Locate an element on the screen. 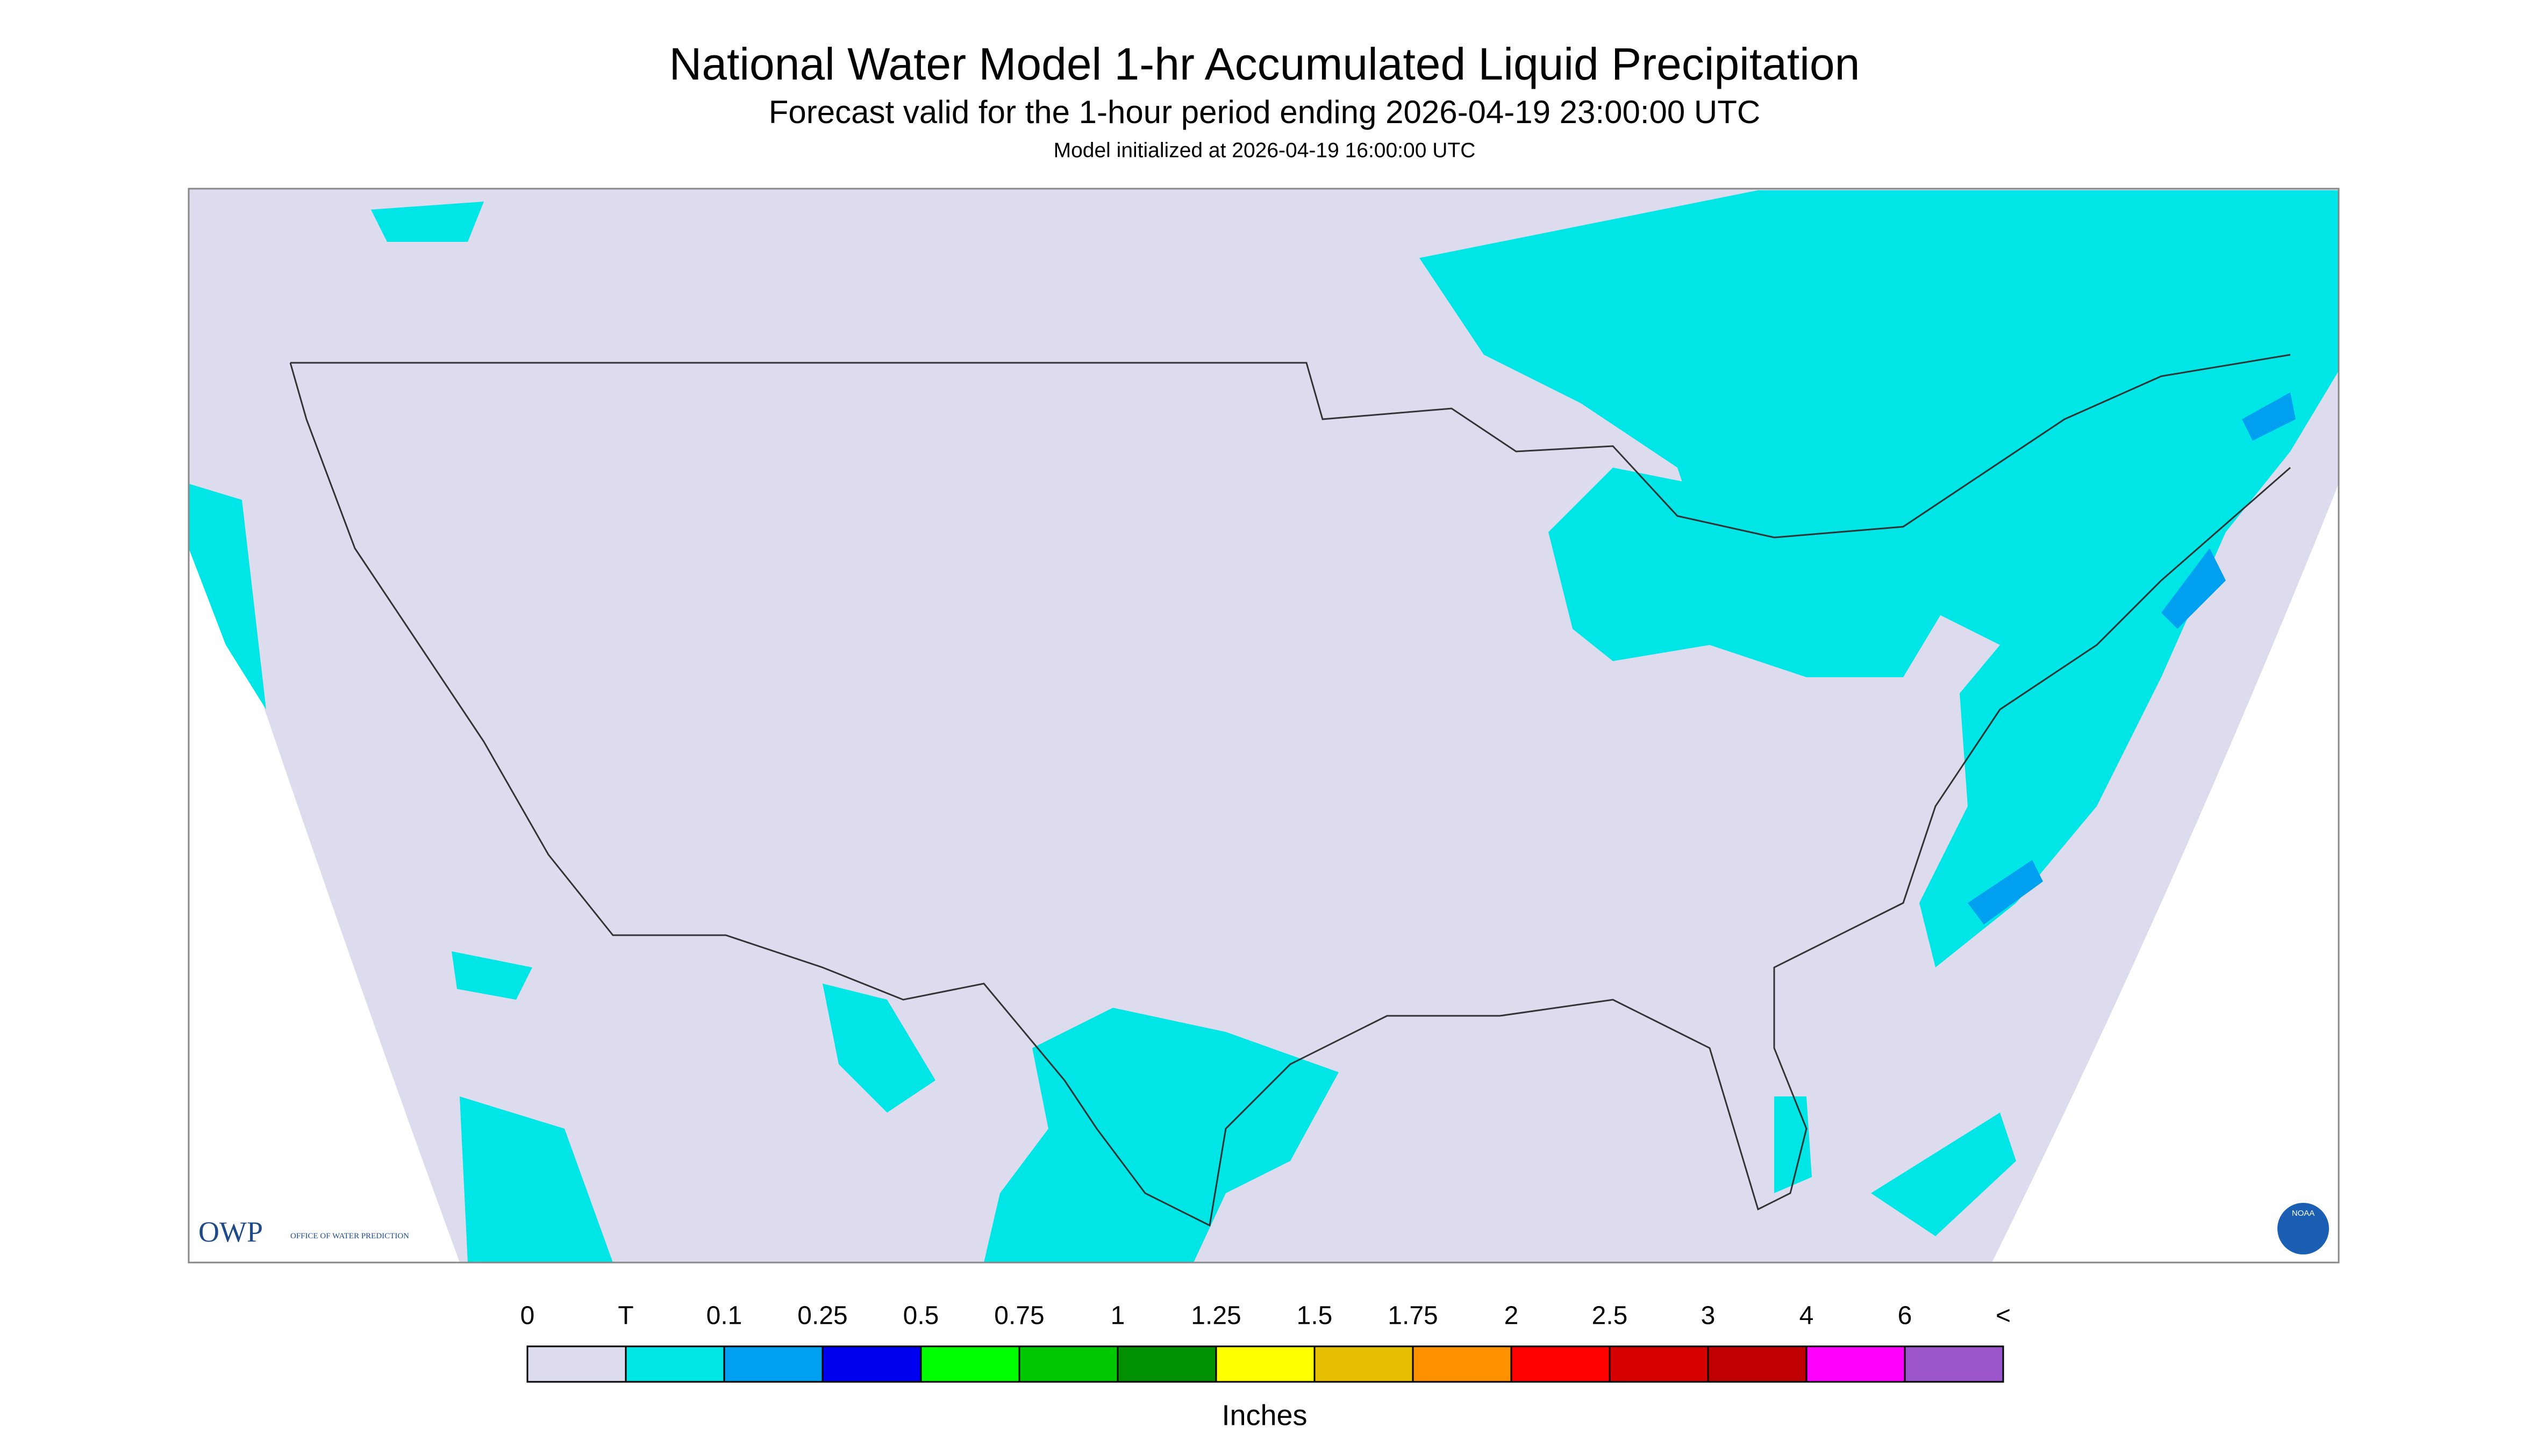 This screenshot has height=1456, width=2529. legend-label: 6 is located at coordinates (1905, 1316).